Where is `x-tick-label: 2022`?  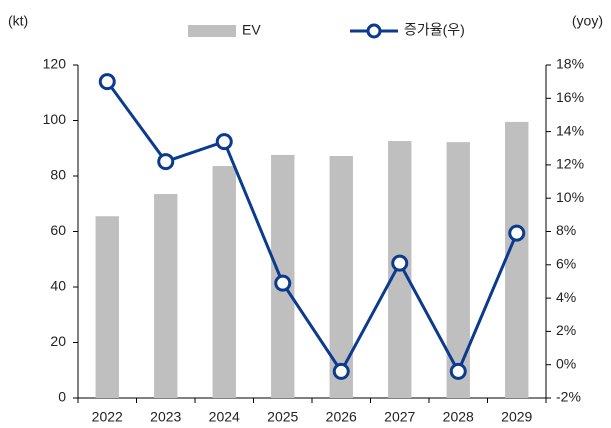 x-tick-label: 2022 is located at coordinates (107, 417).